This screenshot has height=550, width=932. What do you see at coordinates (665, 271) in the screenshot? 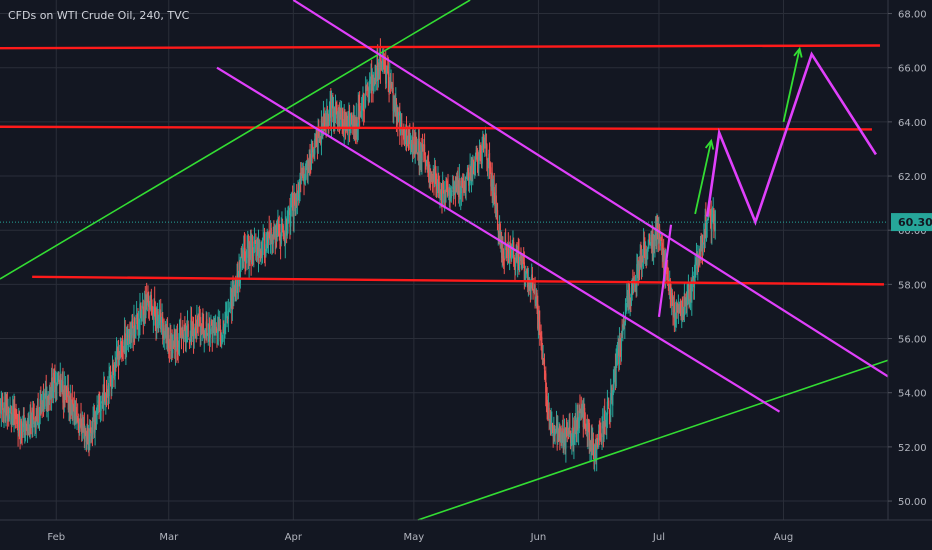
I see `channel-segment` at bounding box center [665, 271].